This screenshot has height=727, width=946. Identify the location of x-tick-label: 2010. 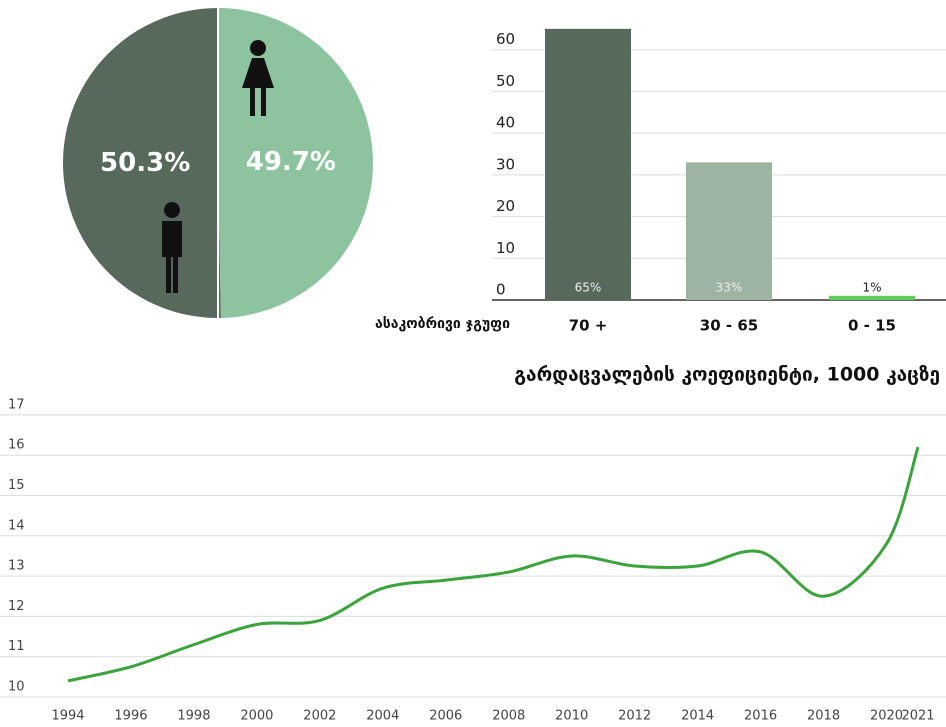
(571, 716).